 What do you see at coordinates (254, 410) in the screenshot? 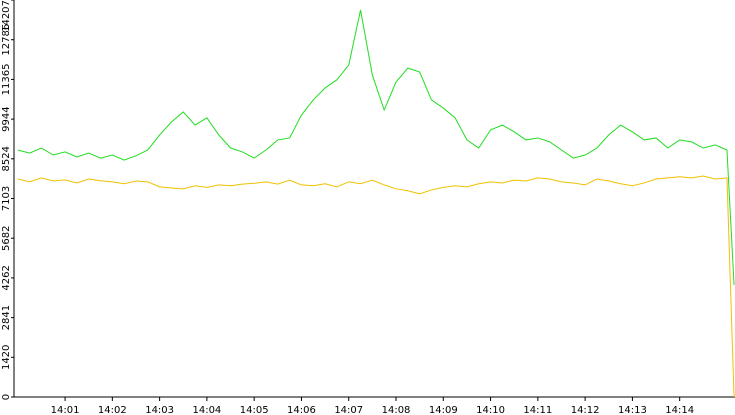
I see `x-tick-label: 14:05` at bounding box center [254, 410].